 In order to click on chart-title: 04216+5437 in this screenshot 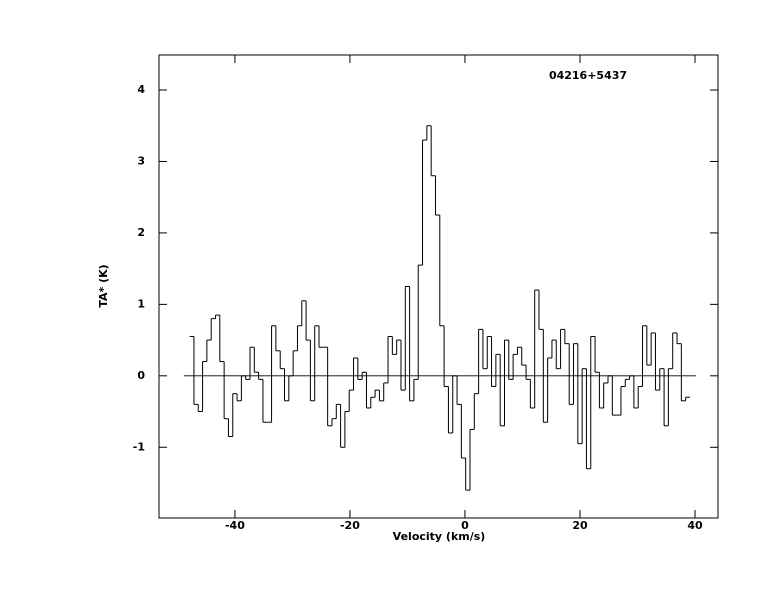, I will do `click(588, 75)`.